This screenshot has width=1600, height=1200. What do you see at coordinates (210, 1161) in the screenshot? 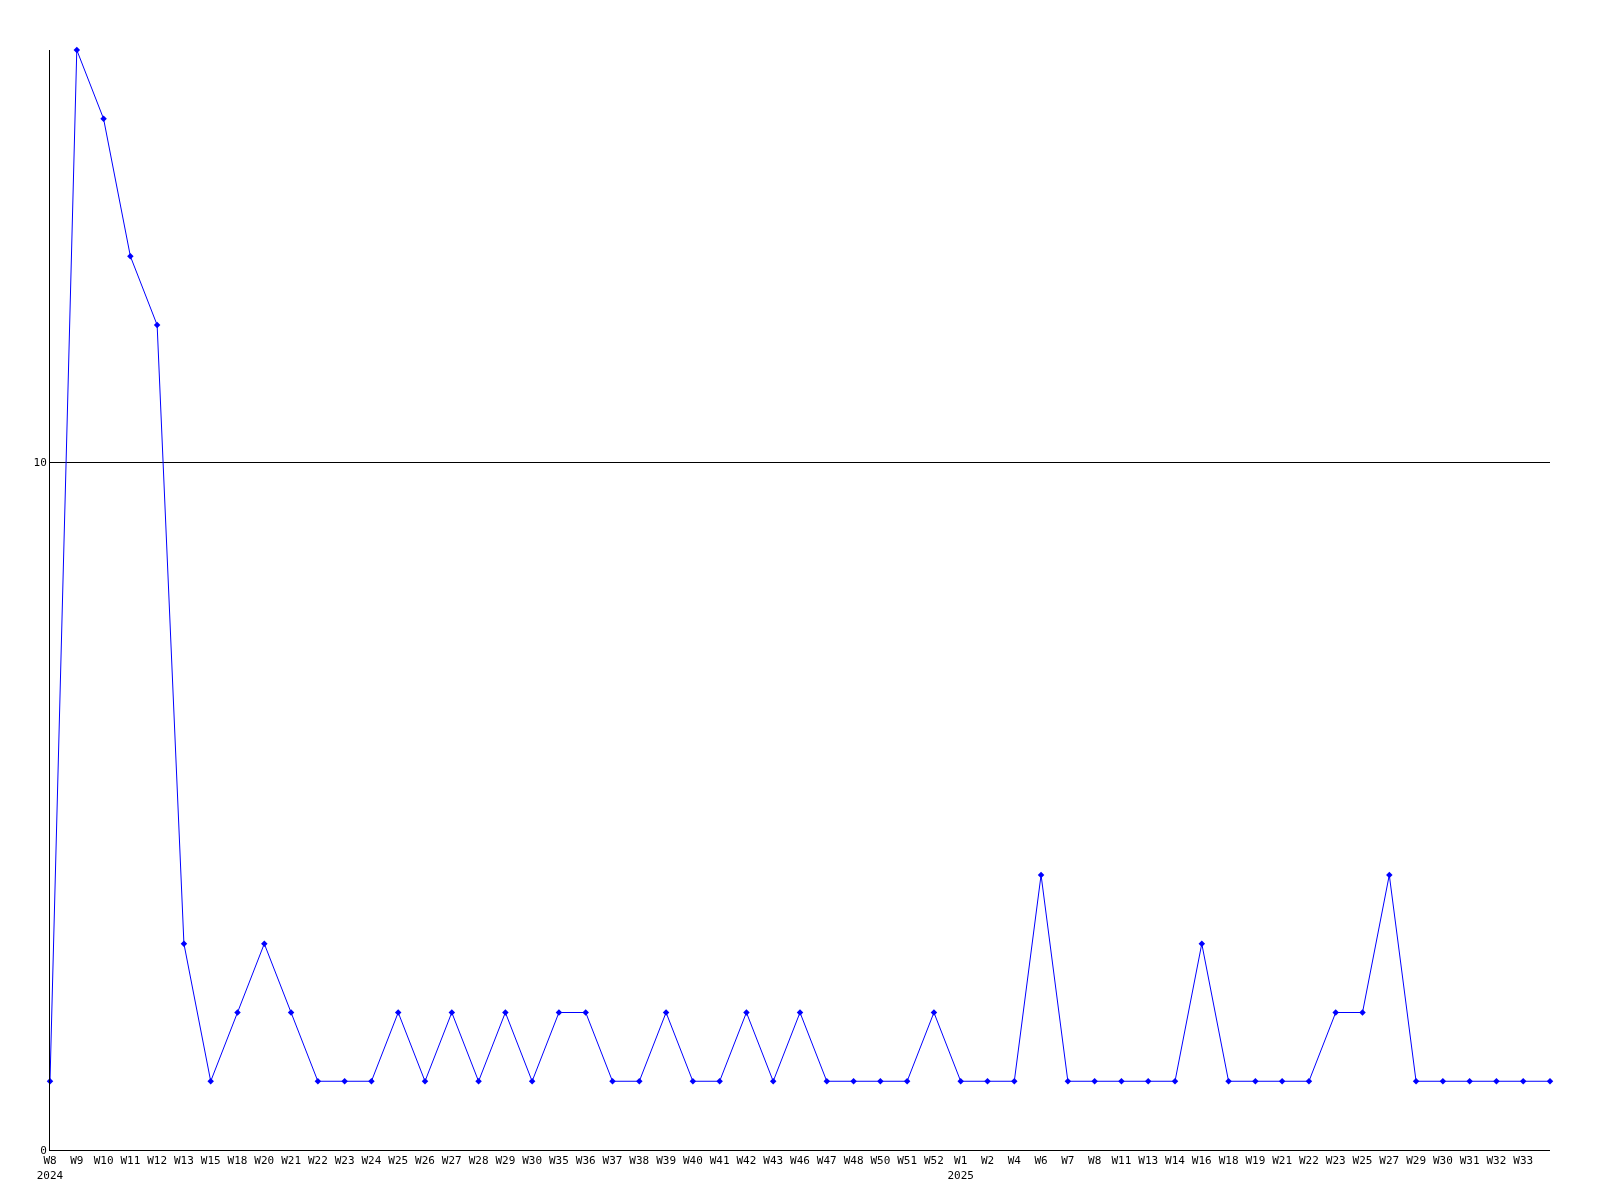
I see `x-tick-label: W15` at bounding box center [210, 1161].